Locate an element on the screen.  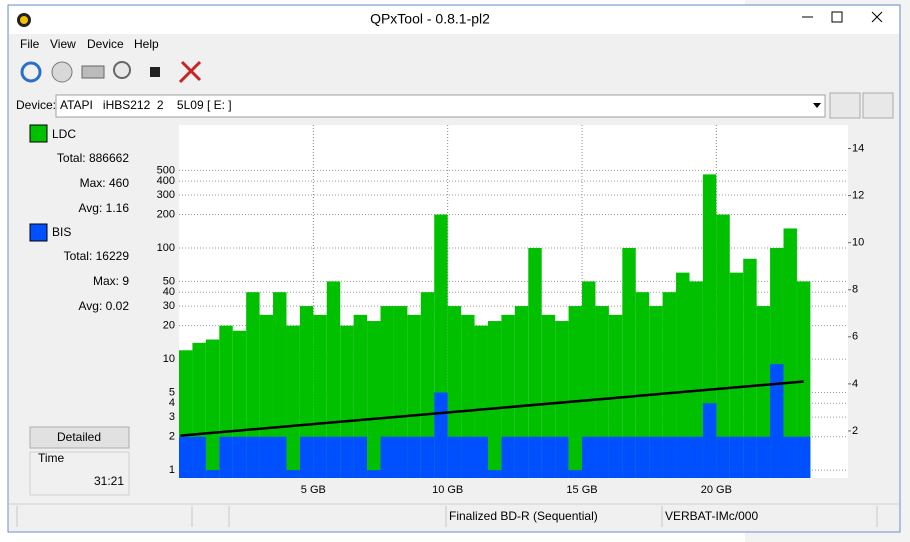
ldc-swatch is located at coordinates (38, 133).